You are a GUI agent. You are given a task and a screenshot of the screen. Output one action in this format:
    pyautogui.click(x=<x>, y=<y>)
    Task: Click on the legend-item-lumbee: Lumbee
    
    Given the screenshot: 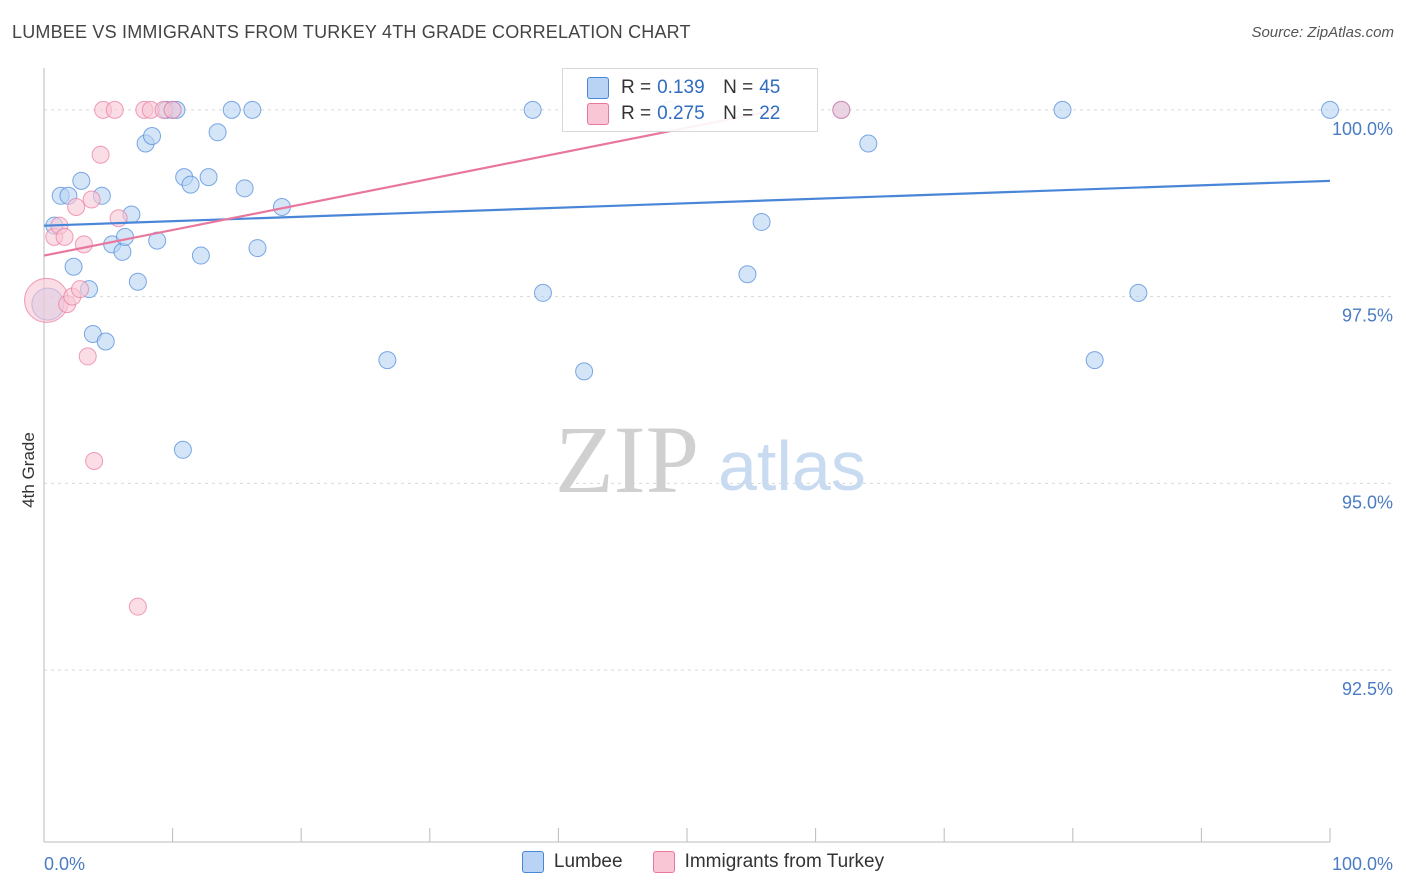 What is the action you would take?
    pyautogui.click(x=572, y=862)
    